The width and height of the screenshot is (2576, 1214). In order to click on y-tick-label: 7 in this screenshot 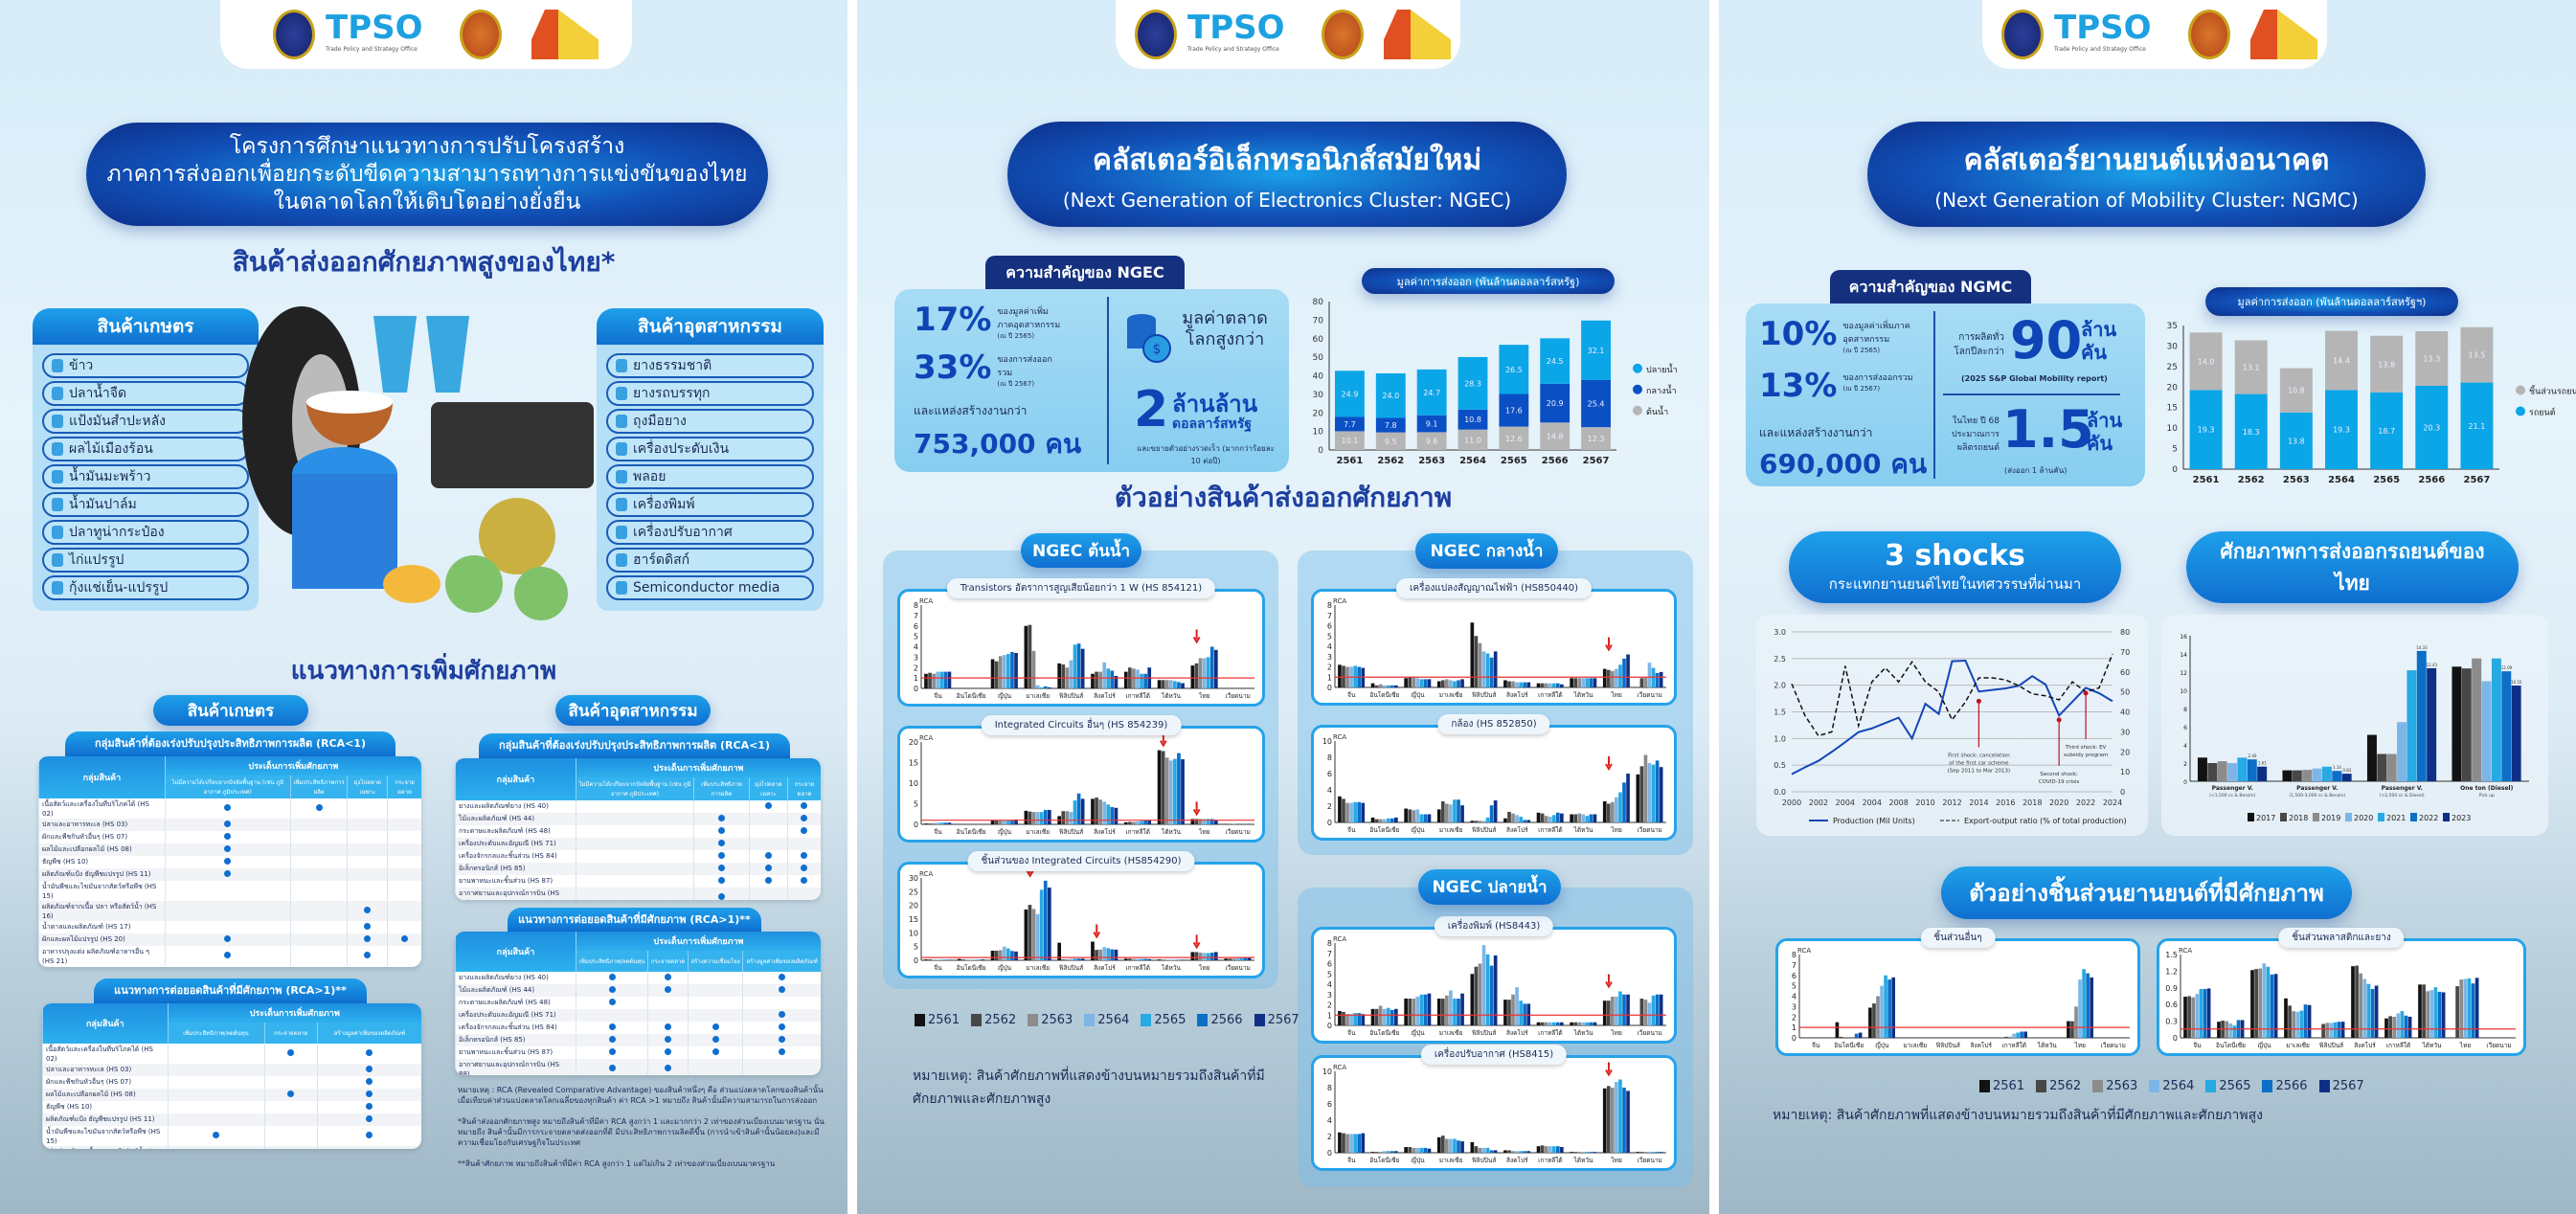, I will do `click(1329, 616)`.